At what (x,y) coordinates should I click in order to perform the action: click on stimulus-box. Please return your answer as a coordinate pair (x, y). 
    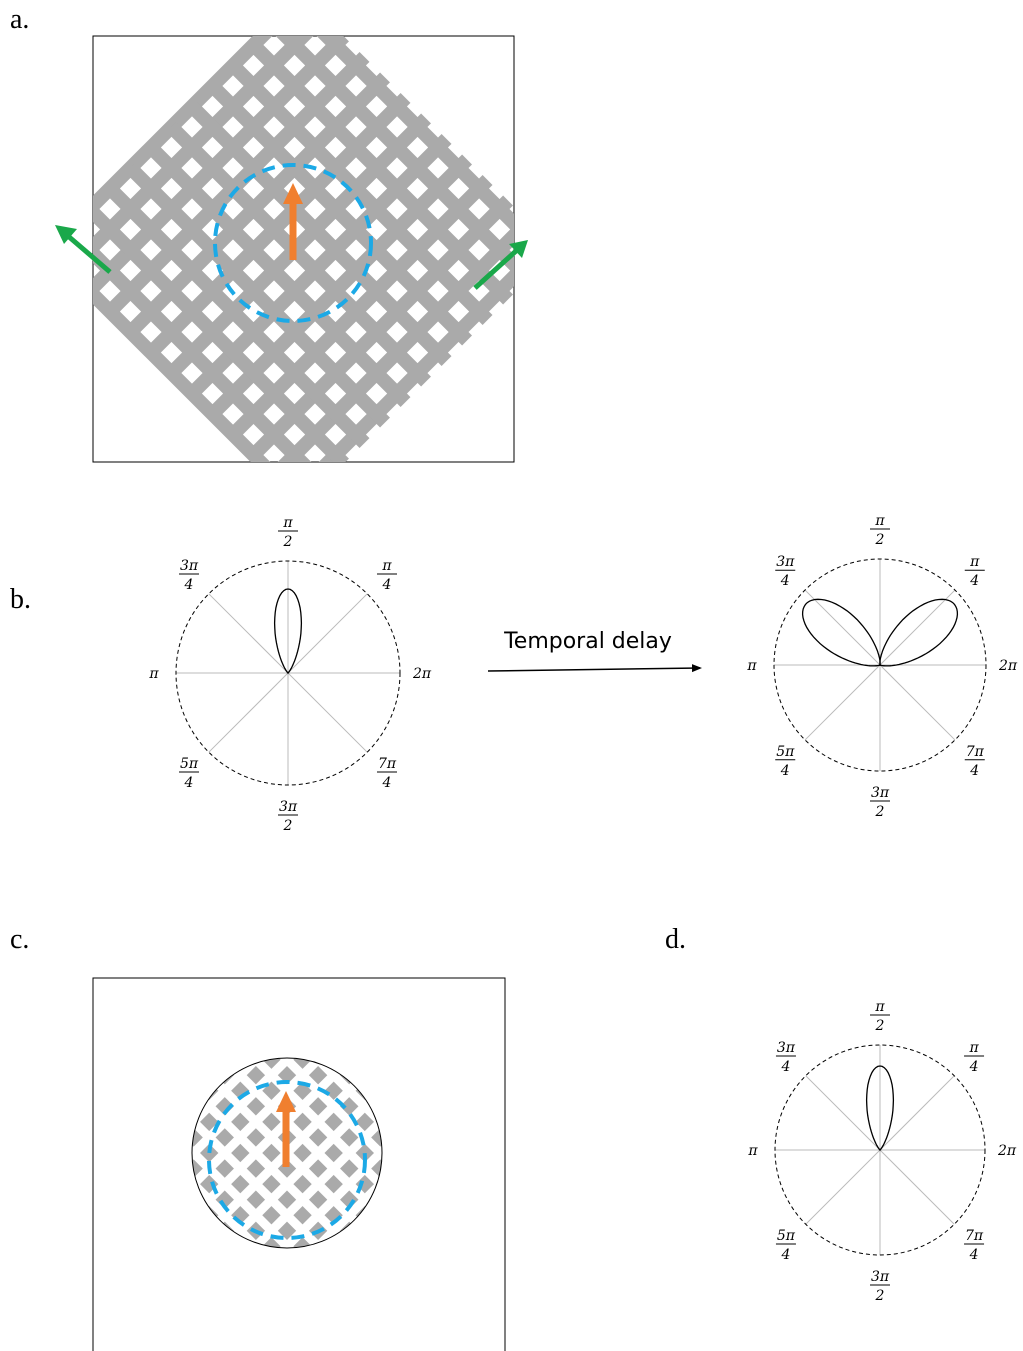
    Looking at the image, I should click on (299, 1164).